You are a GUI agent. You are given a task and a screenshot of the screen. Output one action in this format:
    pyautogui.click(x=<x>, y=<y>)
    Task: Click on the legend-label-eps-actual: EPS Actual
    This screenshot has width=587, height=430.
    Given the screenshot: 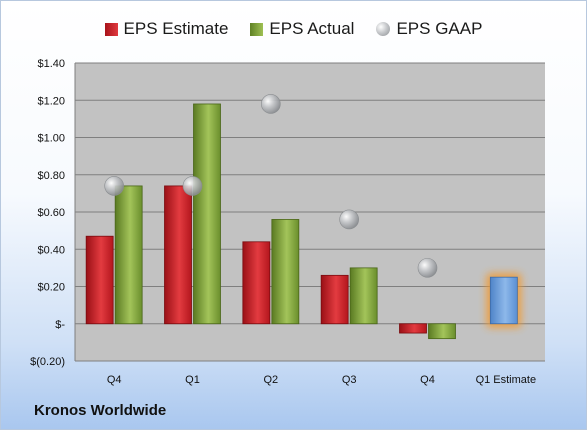 What is the action you would take?
    pyautogui.click(x=312, y=28)
    